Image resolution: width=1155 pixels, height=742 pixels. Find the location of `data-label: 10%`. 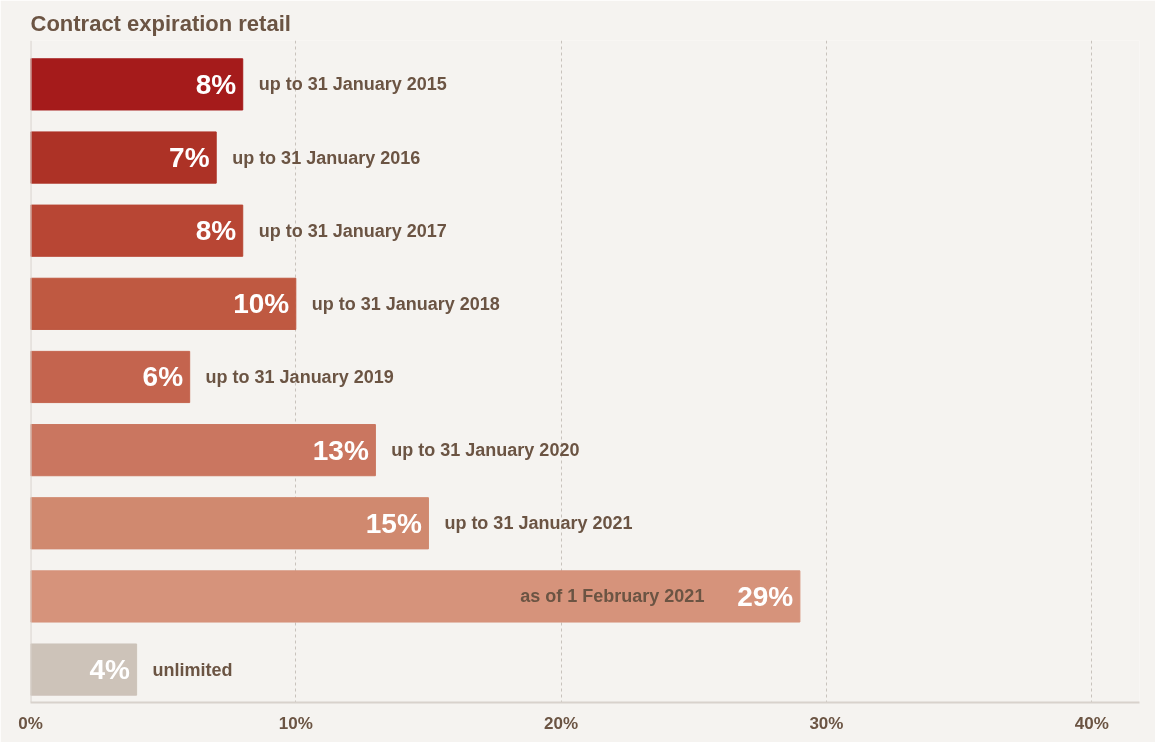

data-label: 10% is located at coordinates (261, 304).